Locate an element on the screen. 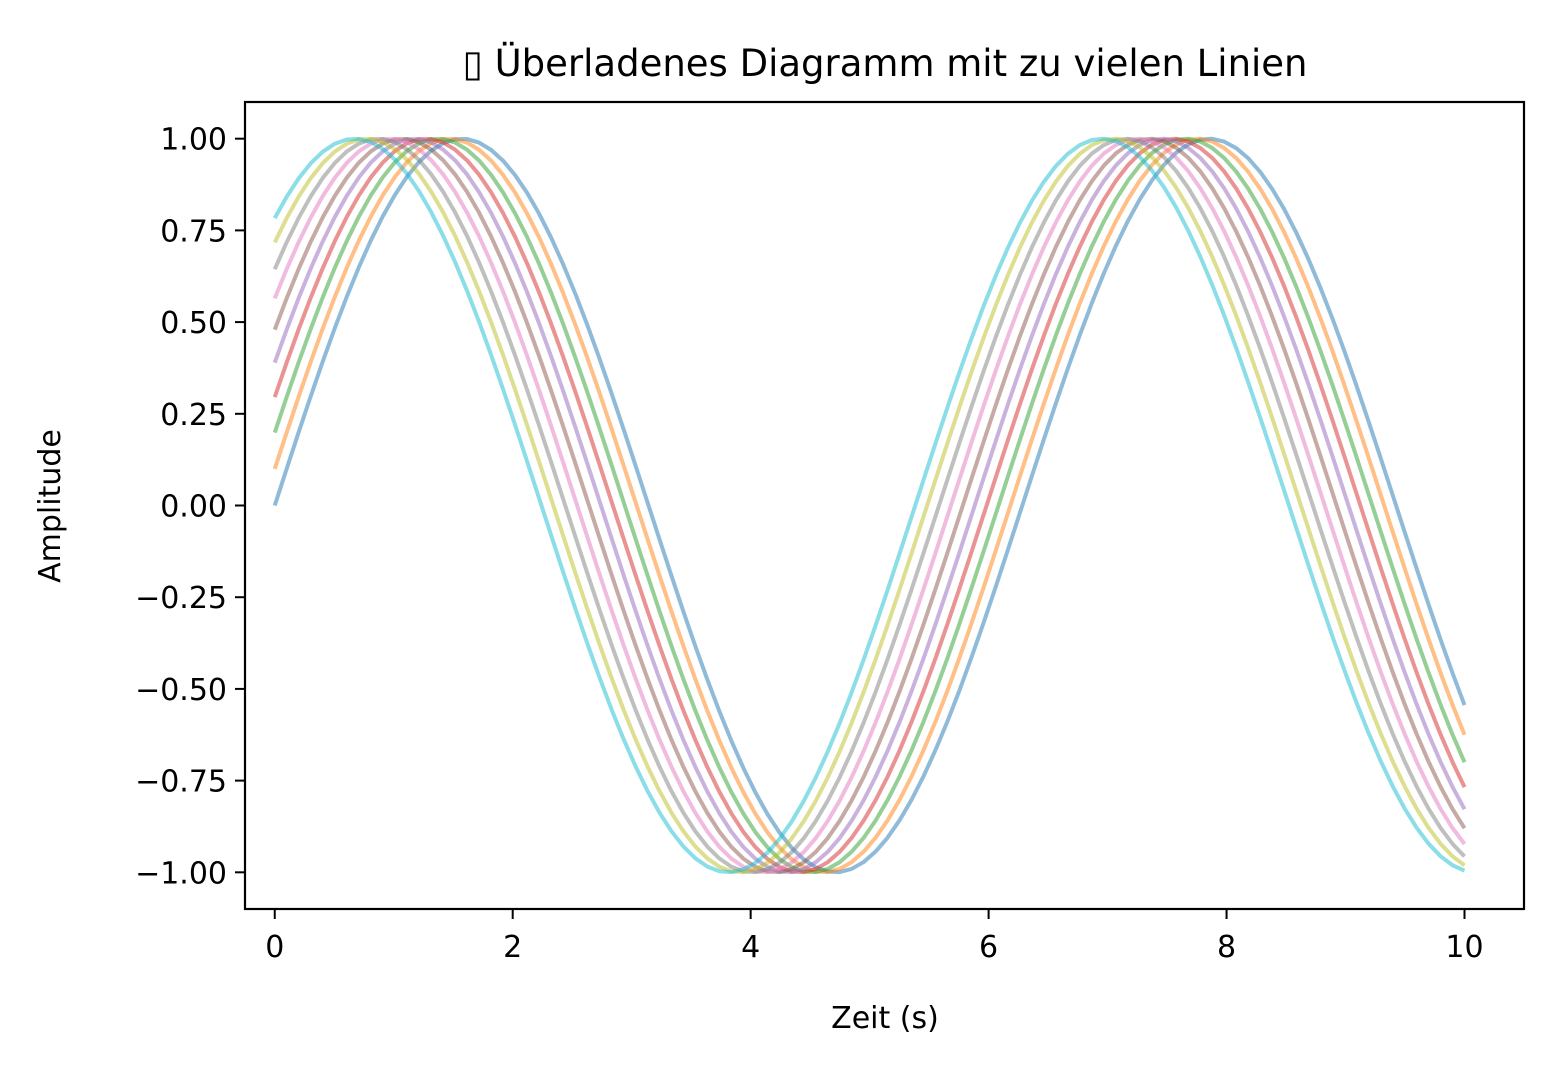  x-tick-label: 2 is located at coordinates (512, 947).